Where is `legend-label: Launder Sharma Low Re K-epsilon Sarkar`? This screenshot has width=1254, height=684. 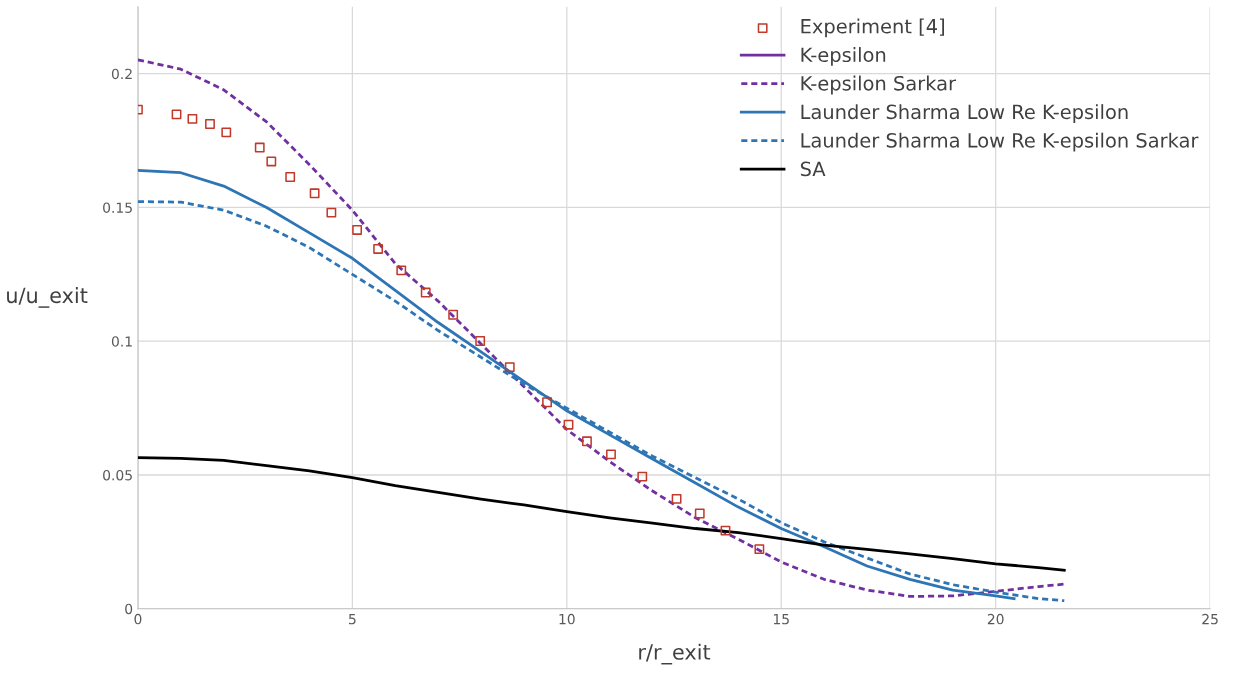
legend-label: Launder Sharma Low Re K-epsilon Sarkar is located at coordinates (1000, 142).